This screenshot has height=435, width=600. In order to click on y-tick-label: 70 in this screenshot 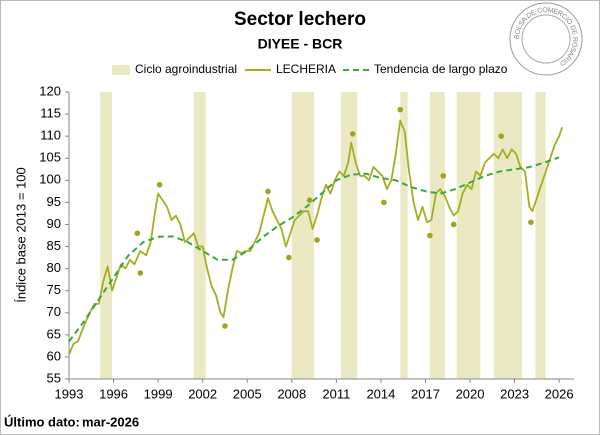, I will do `click(54, 311)`.